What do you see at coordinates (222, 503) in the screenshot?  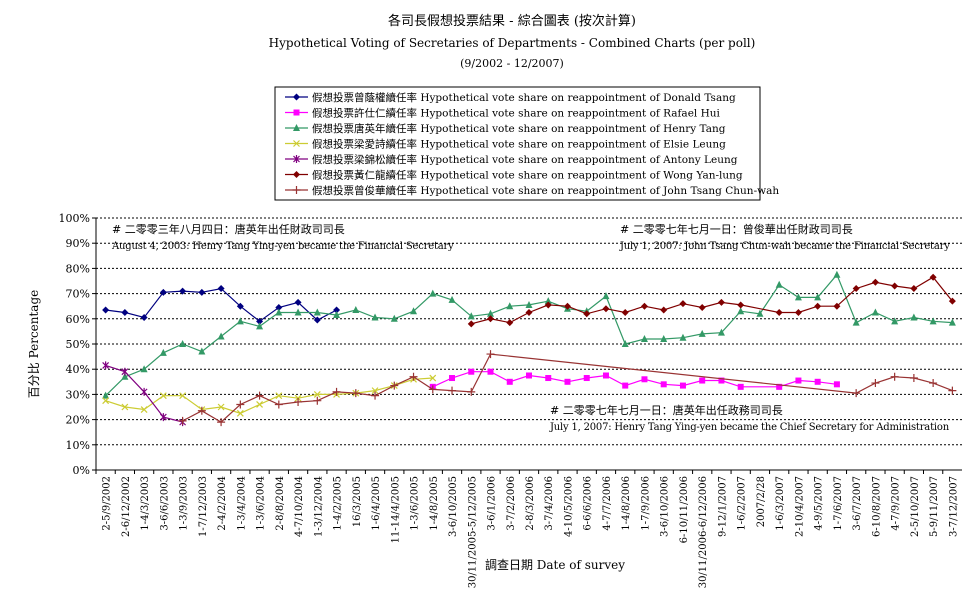 I see `x-tick-label: 2-4/2/2004` at bounding box center [222, 503].